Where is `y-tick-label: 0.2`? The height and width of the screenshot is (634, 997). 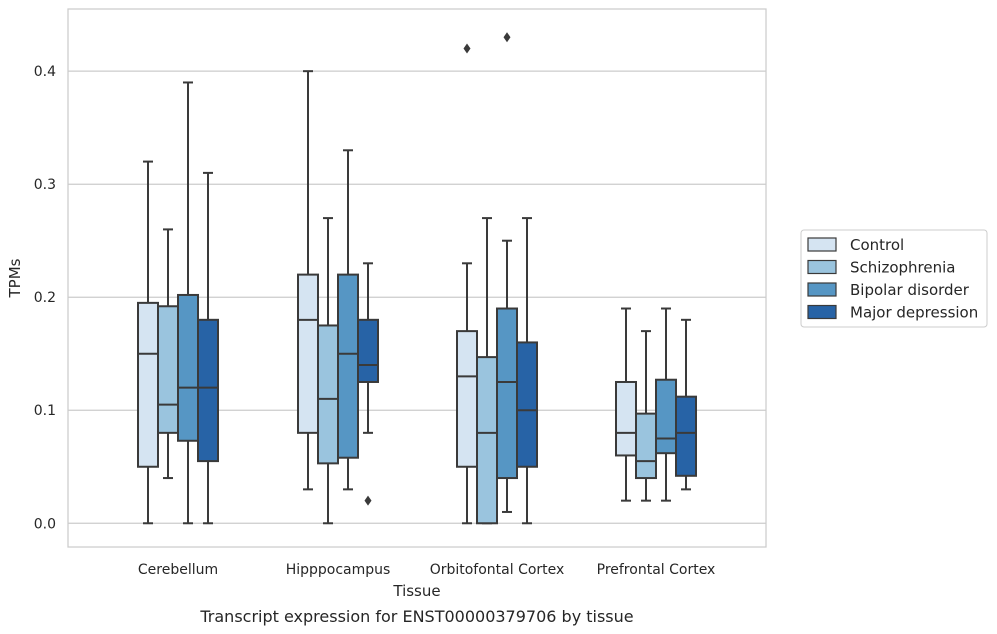
y-tick-label: 0.2 is located at coordinates (45, 298).